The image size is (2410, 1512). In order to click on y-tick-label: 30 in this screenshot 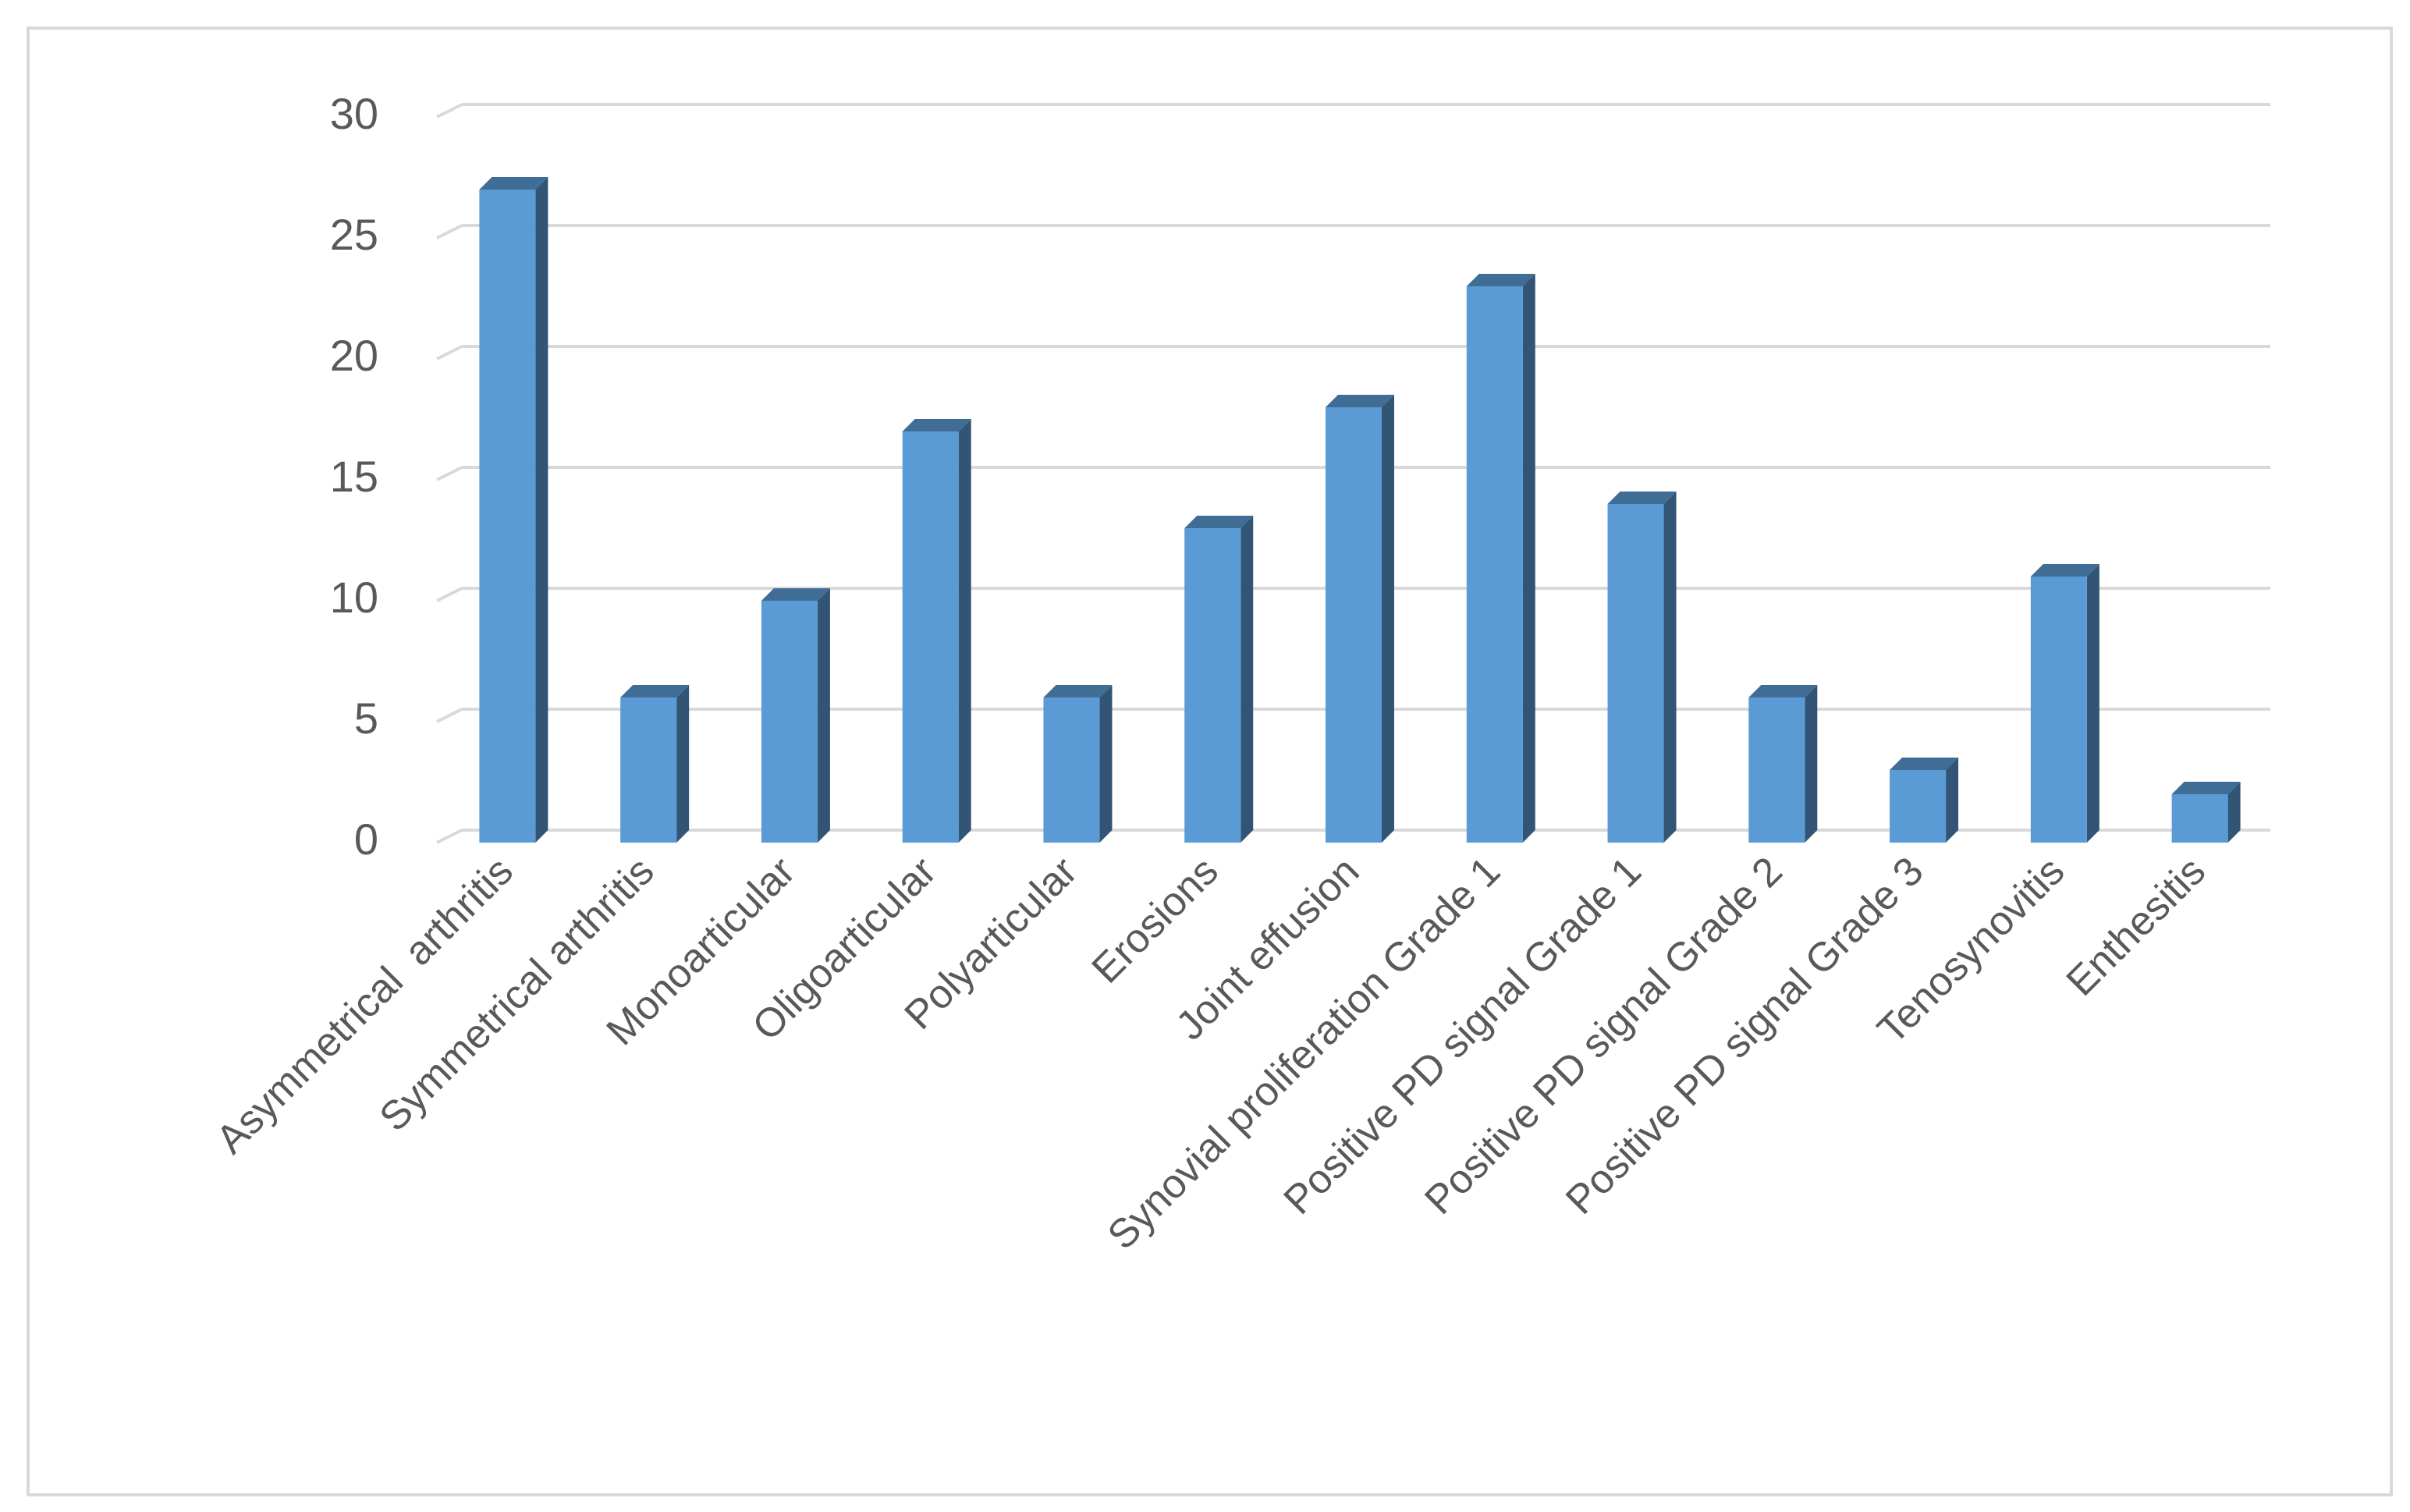, I will do `click(354, 113)`.